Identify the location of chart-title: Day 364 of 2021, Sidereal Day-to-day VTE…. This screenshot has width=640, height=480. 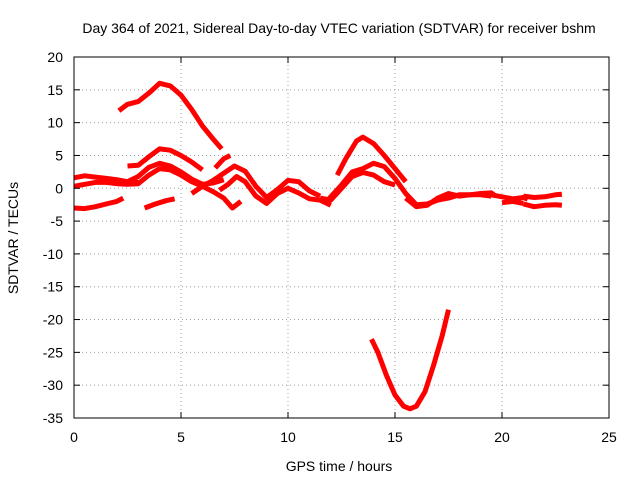
(338, 28).